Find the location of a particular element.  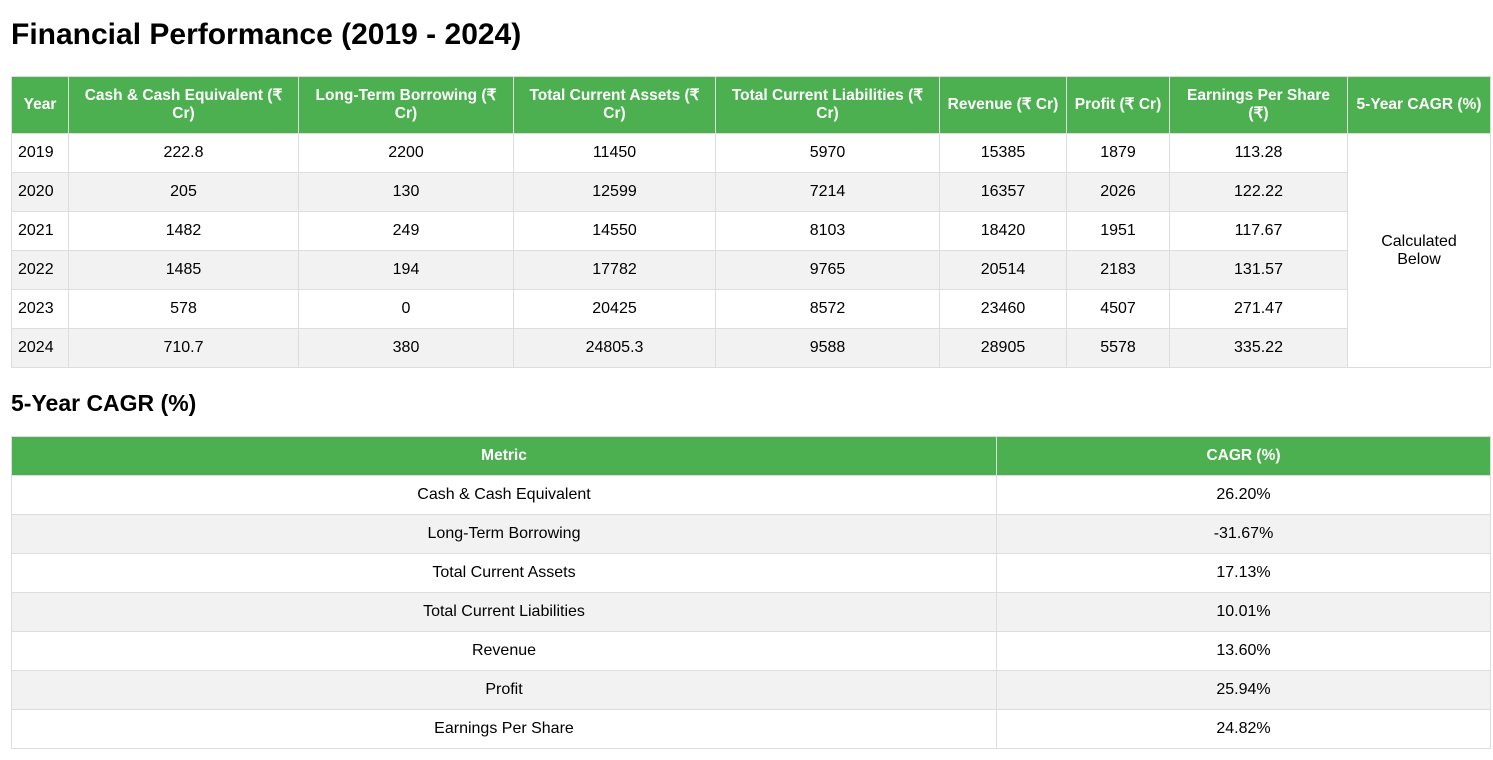

cagr-value-cell: 17.13% is located at coordinates (1243, 573).